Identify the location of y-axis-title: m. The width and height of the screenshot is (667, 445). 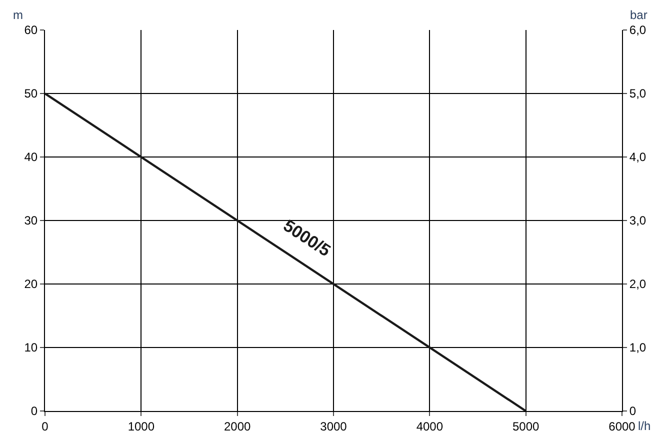
(18, 15).